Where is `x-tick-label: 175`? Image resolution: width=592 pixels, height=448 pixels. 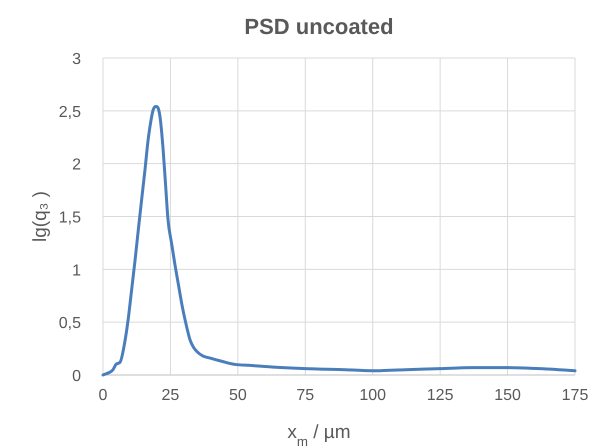 x-tick-label: 175 is located at coordinates (575, 395).